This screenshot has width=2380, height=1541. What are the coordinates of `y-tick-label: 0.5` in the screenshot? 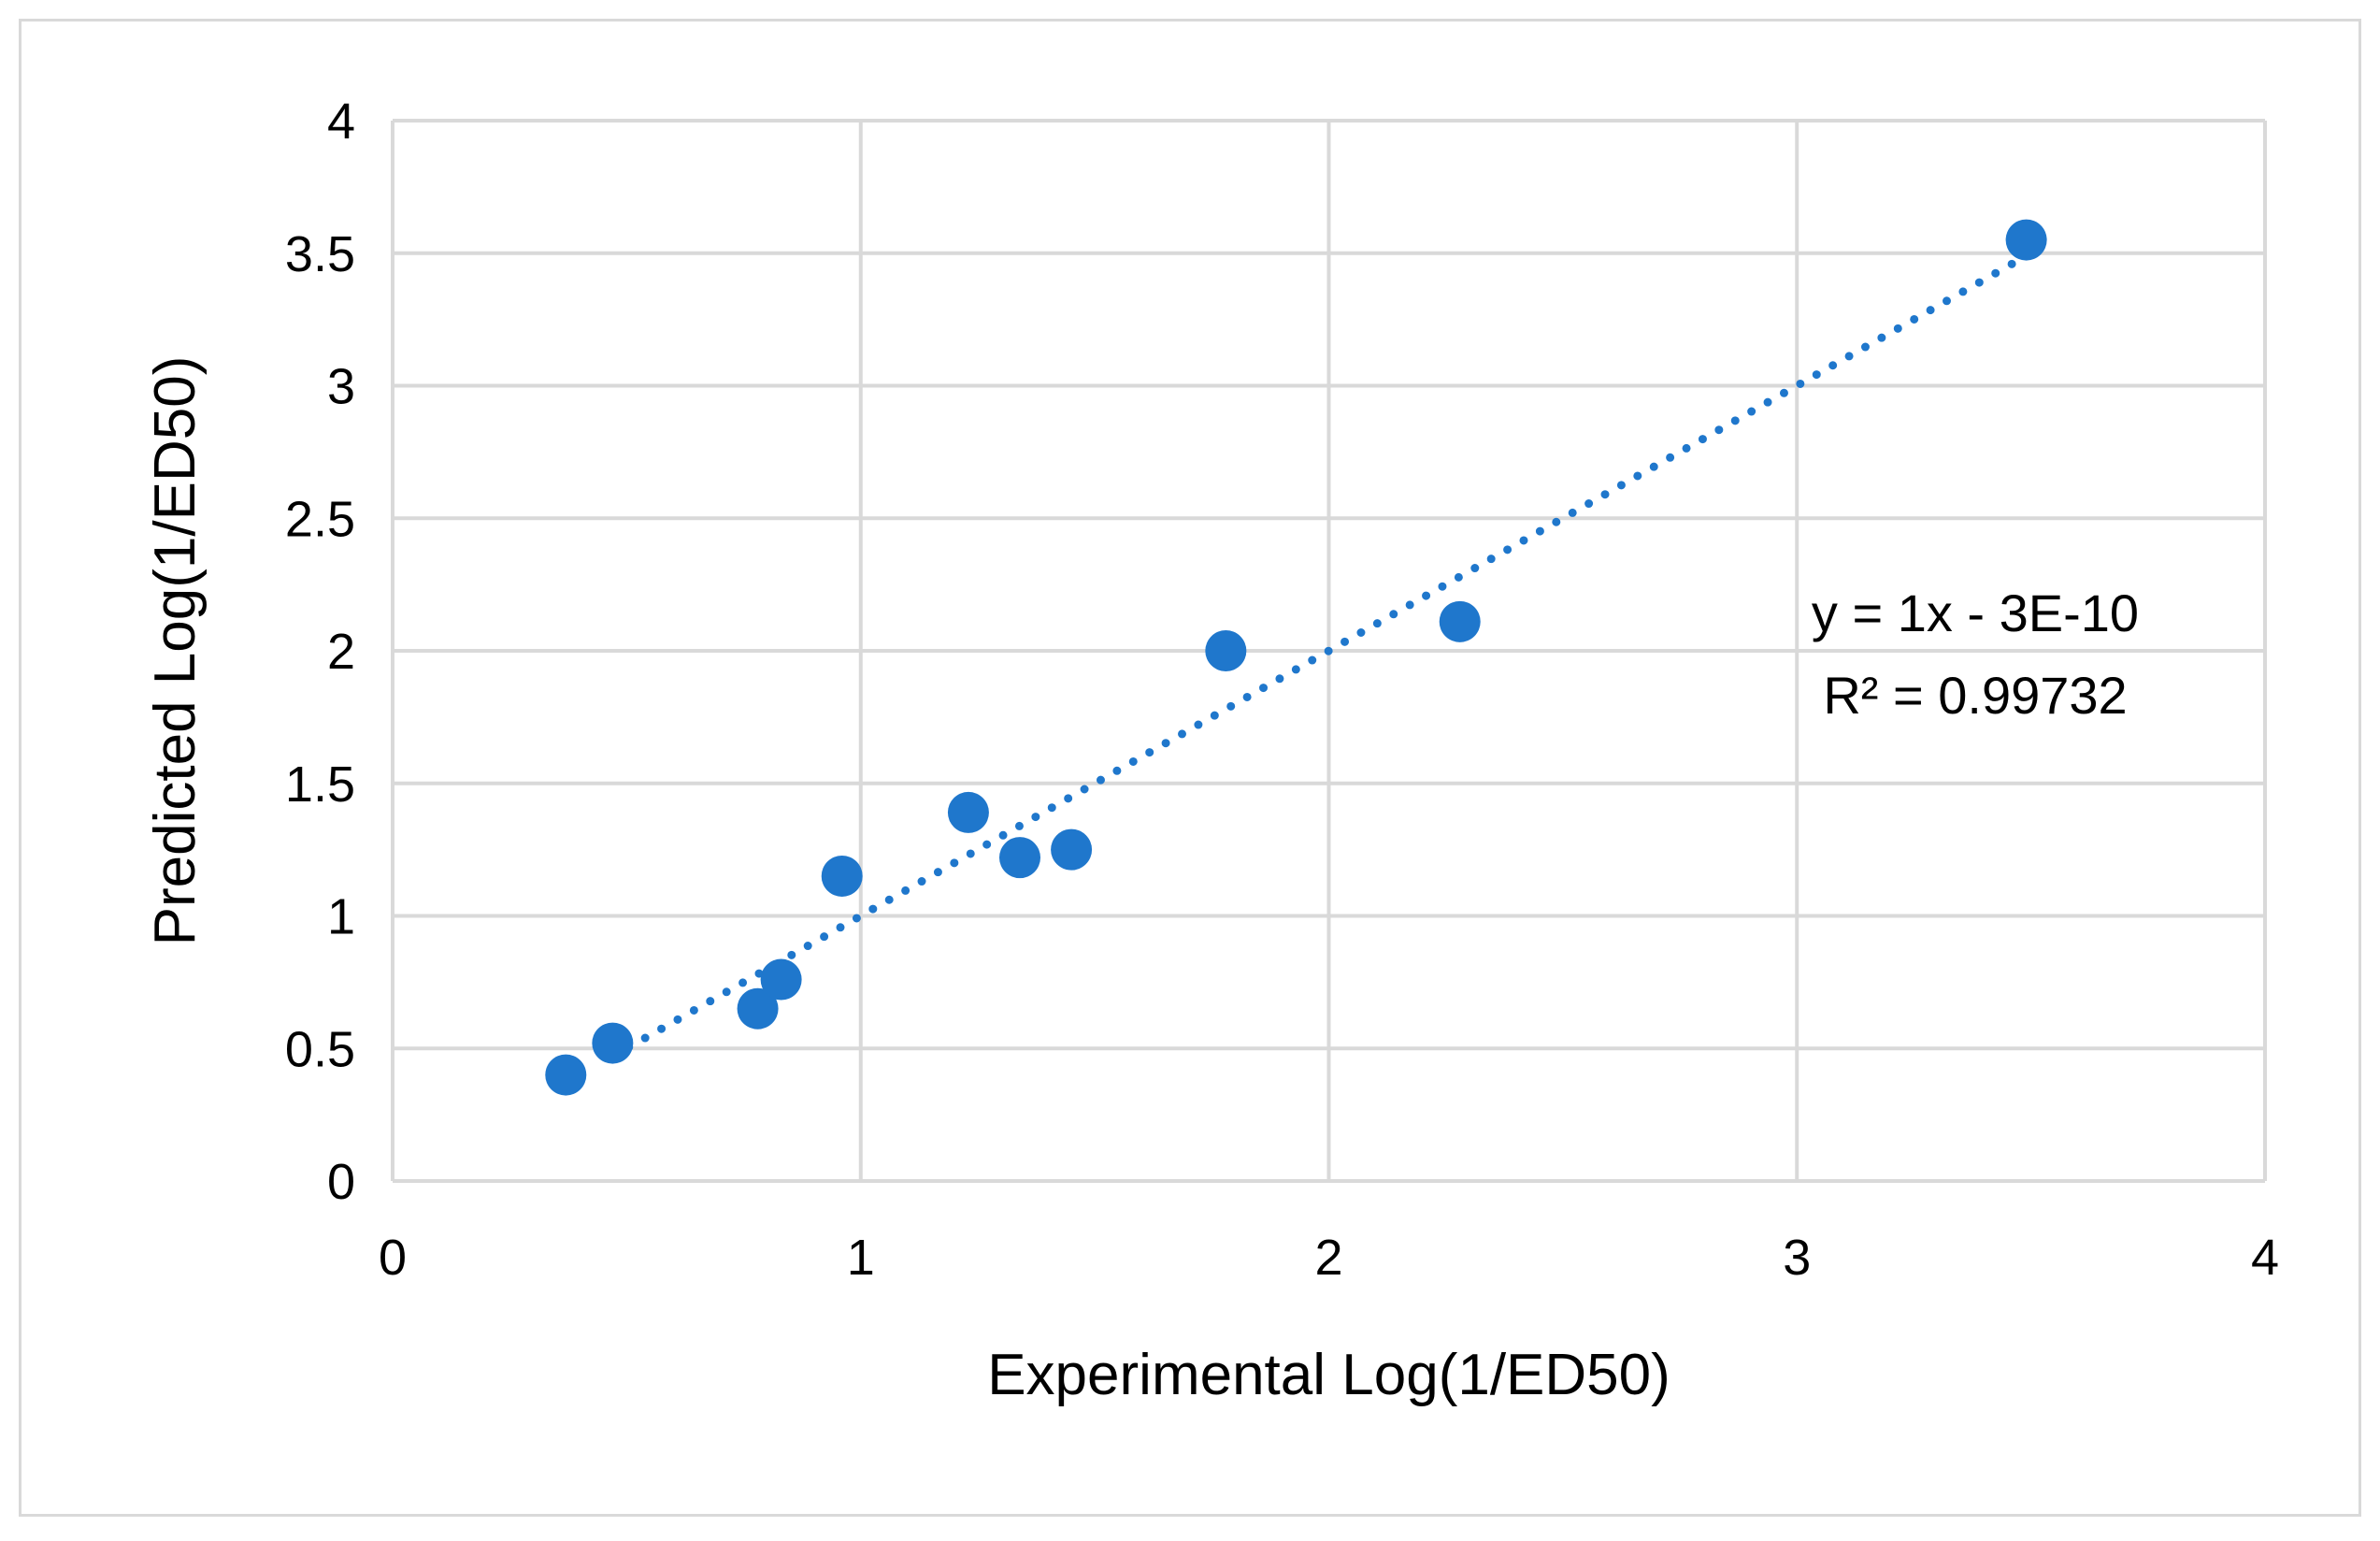 It's located at (320, 1049).